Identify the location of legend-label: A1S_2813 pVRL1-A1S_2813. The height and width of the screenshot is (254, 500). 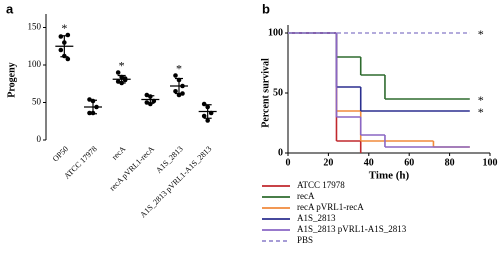
(352, 229).